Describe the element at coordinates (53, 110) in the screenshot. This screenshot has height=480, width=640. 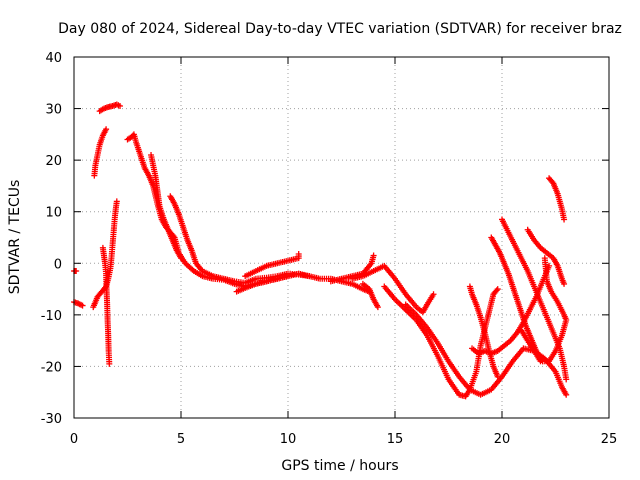
I see `y-tick-label: 30` at that location.